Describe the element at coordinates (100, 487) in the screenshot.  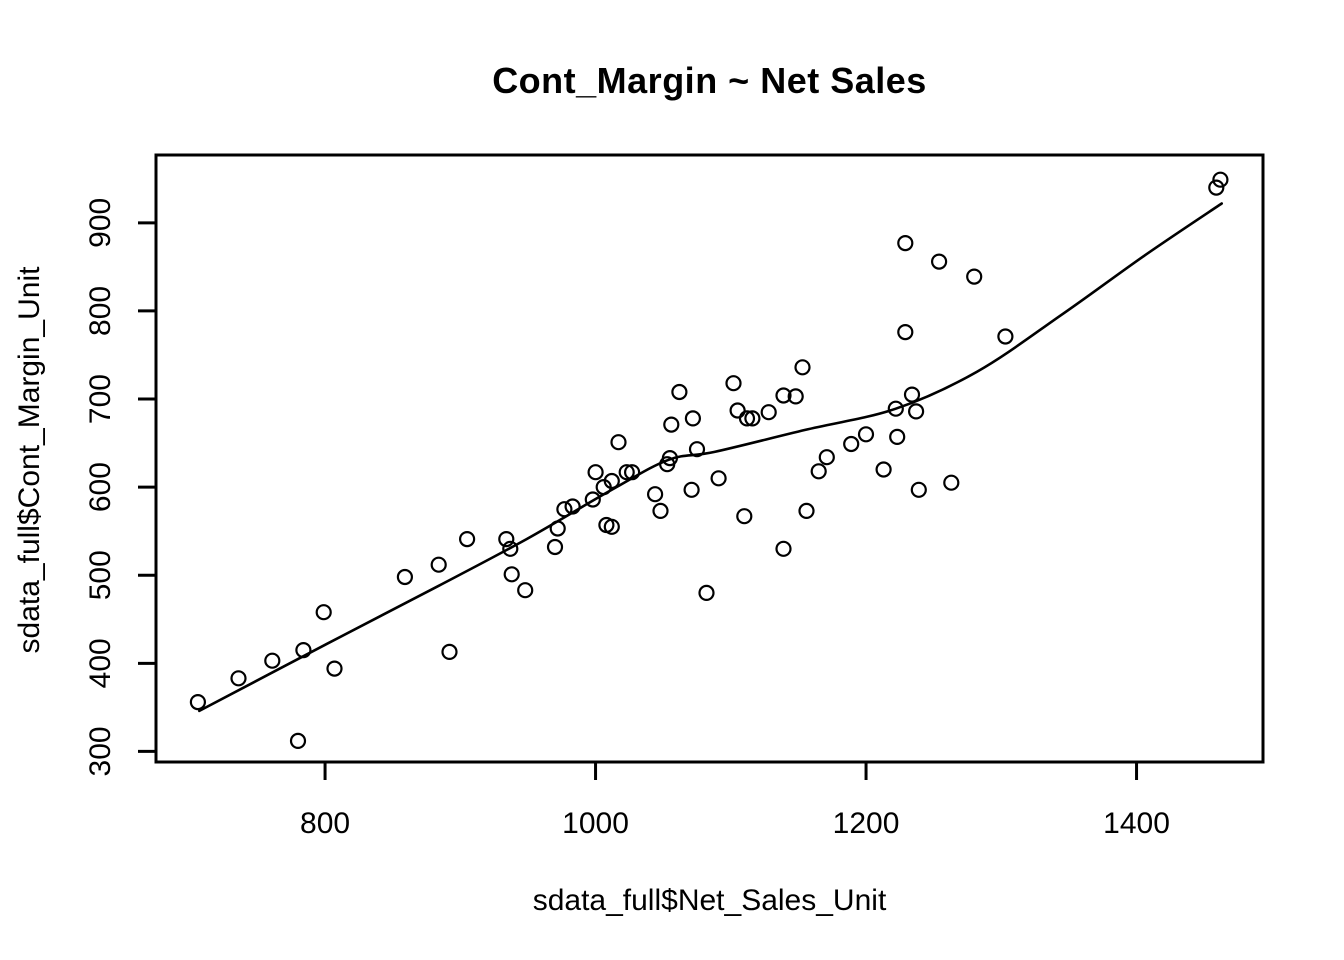
I see `y-tick-label: 600` at that location.